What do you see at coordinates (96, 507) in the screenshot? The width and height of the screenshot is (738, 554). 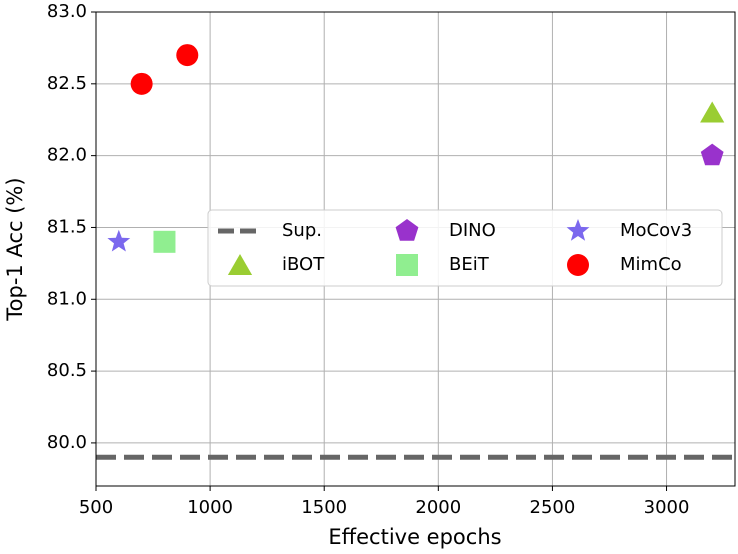 I see `x-tick-label: 500` at bounding box center [96, 507].